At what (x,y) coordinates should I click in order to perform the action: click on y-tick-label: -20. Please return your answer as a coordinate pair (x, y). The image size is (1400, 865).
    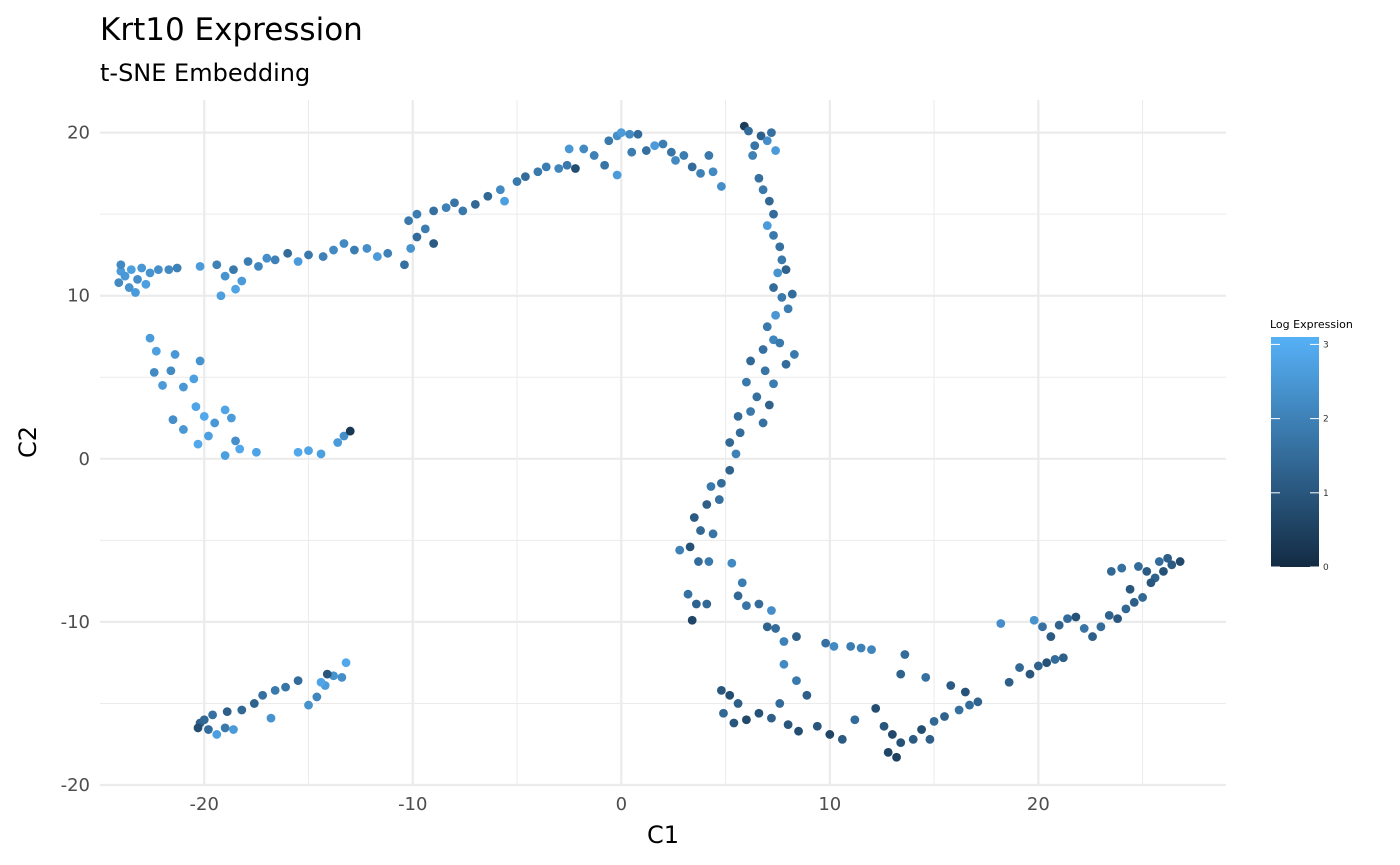
    Looking at the image, I should click on (75, 785).